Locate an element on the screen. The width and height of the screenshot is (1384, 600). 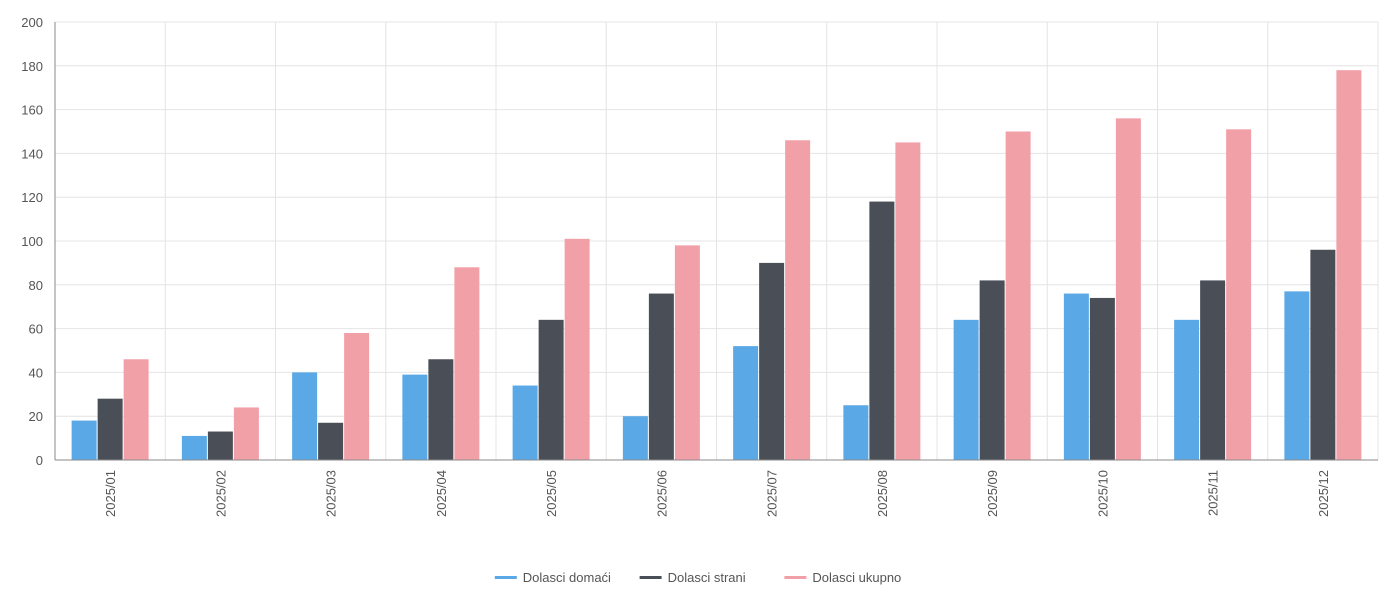
x-tick-label: 2025/04 is located at coordinates (441, 493).